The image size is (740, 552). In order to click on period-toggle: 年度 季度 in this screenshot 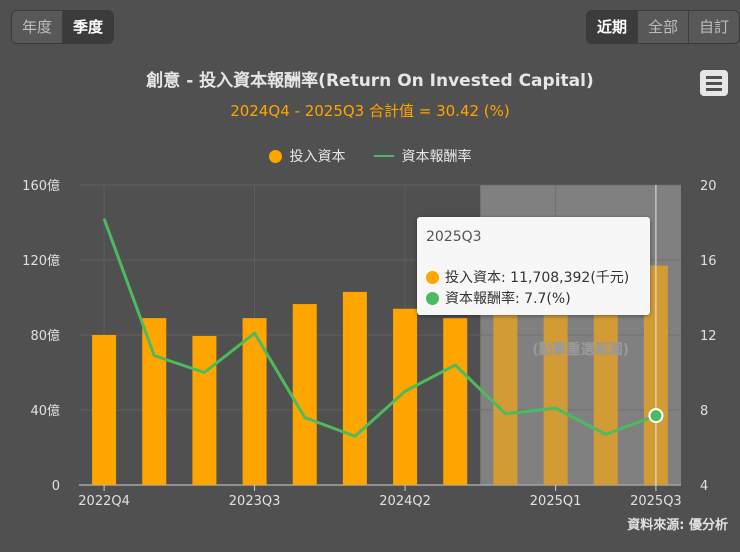, I will do `click(63, 27)`.